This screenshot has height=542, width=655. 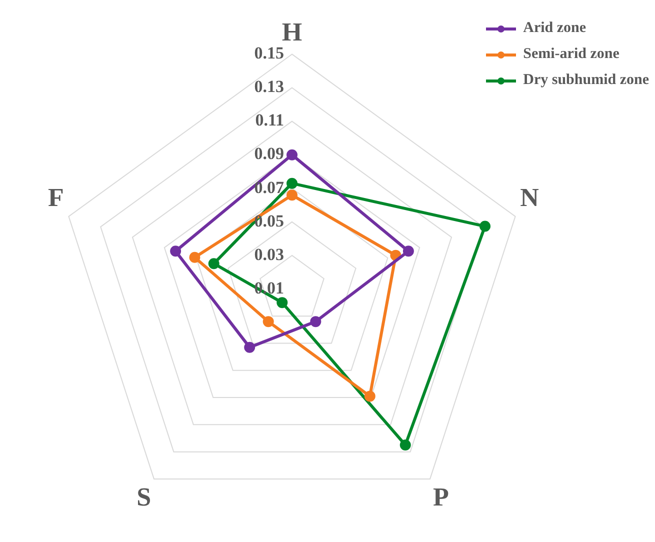 I want to click on legend-label: Arid zone, so click(x=554, y=28).